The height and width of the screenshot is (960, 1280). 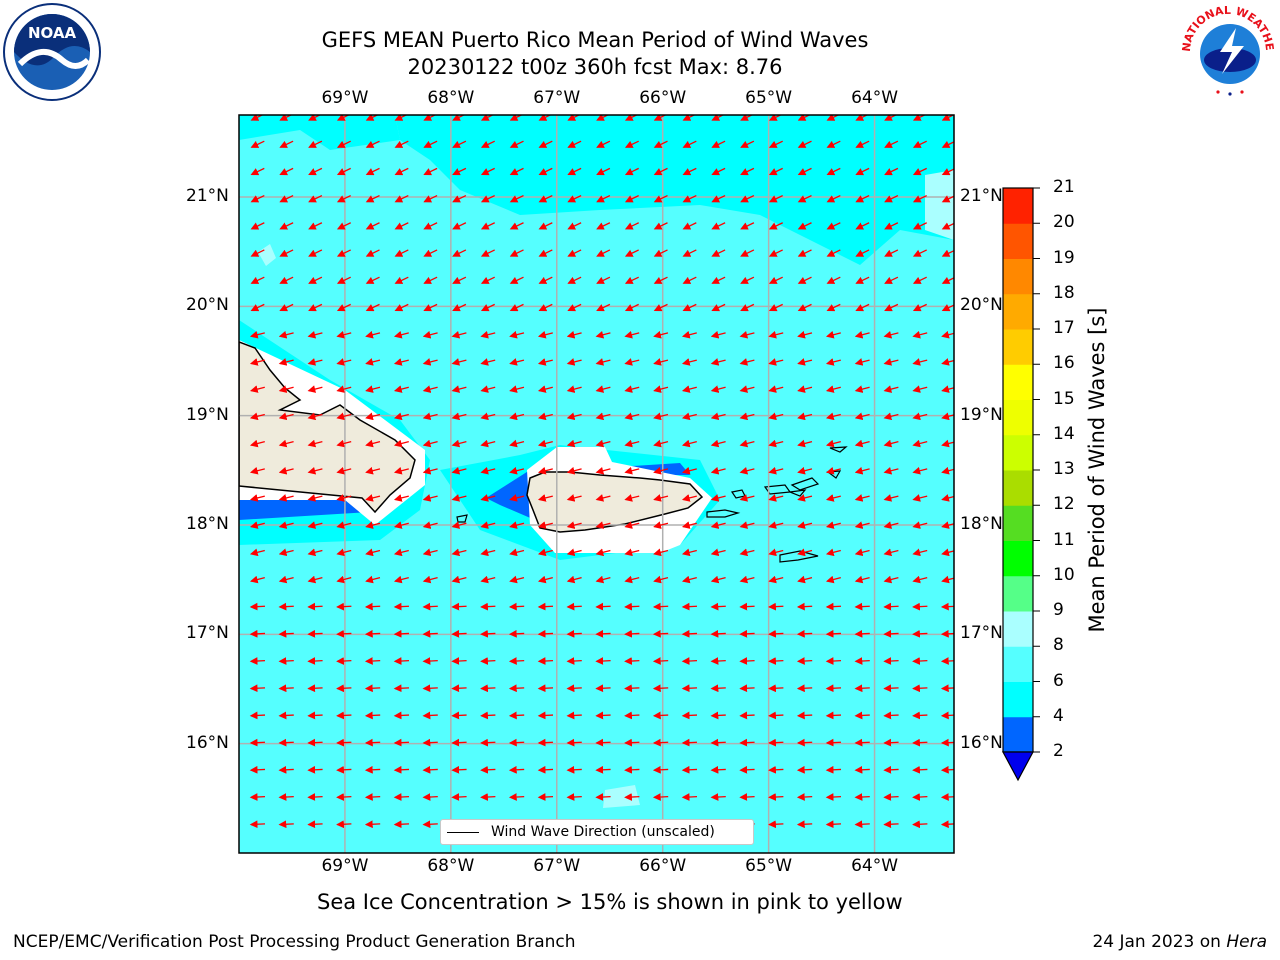 I want to click on colorbar-tick-label: 12, so click(x=1064, y=504).